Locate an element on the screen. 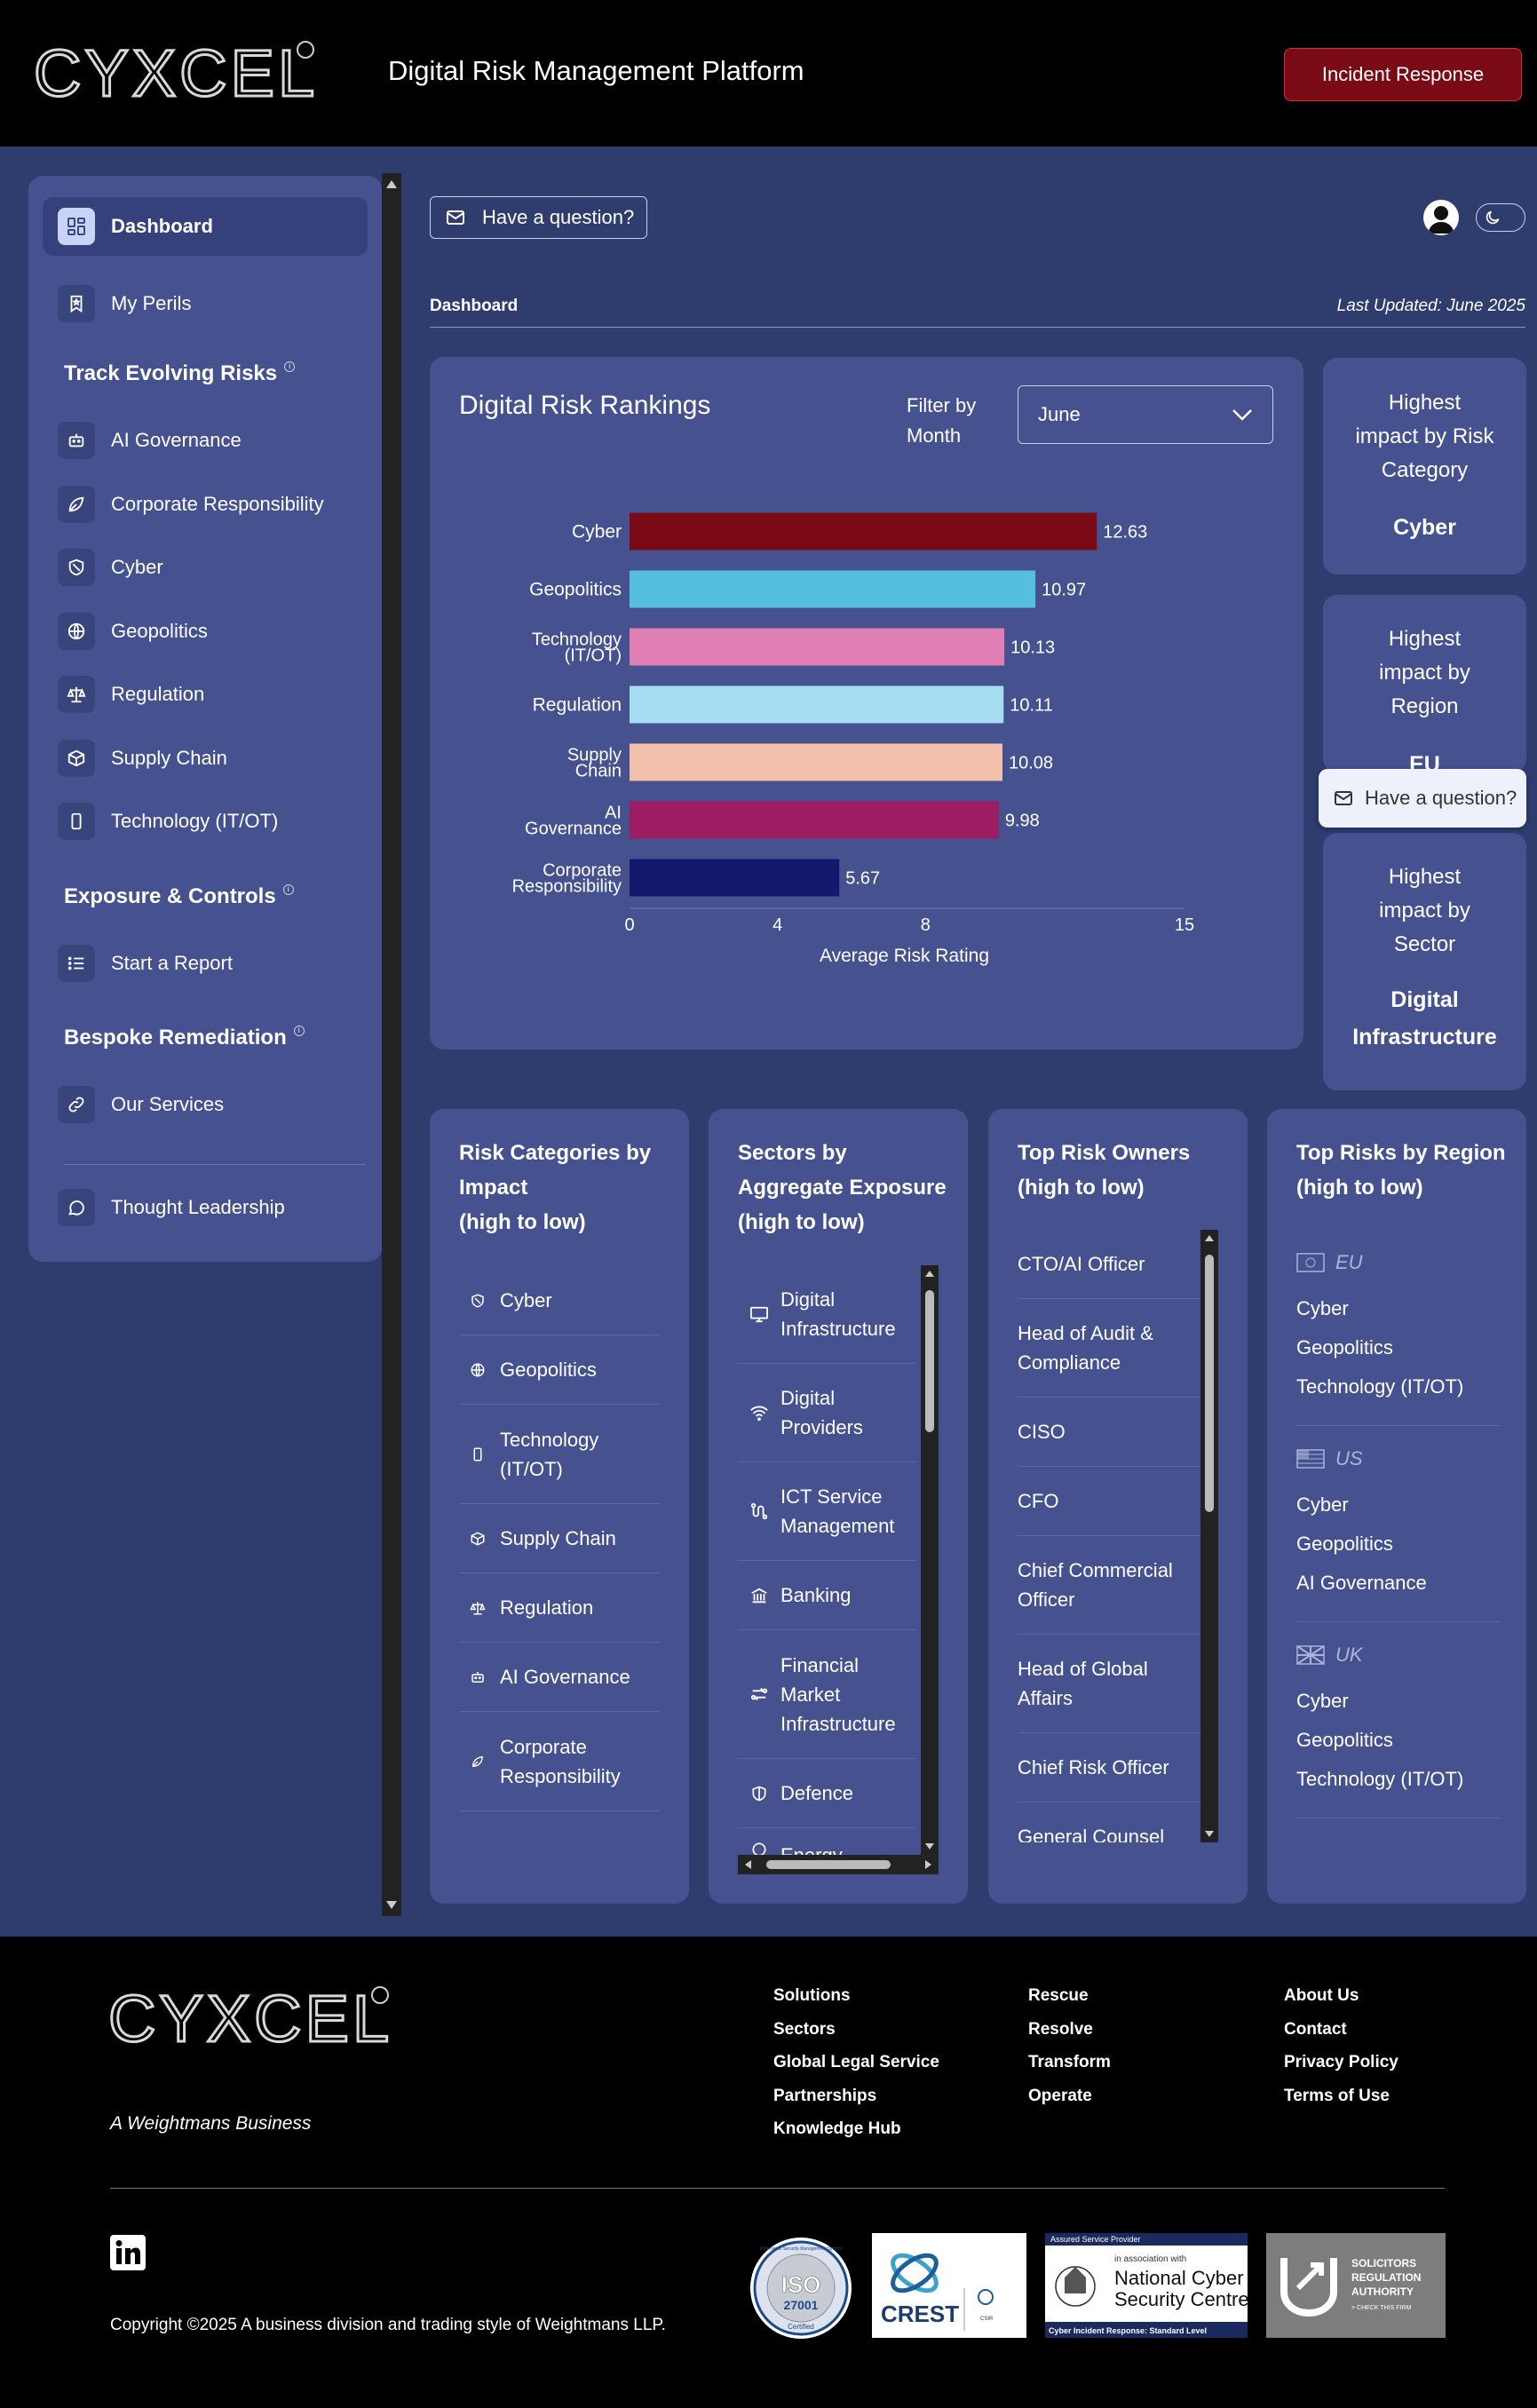 The image size is (1537, 2408). sidebar-item-geopolitics: Geopolitics is located at coordinates (206, 631).